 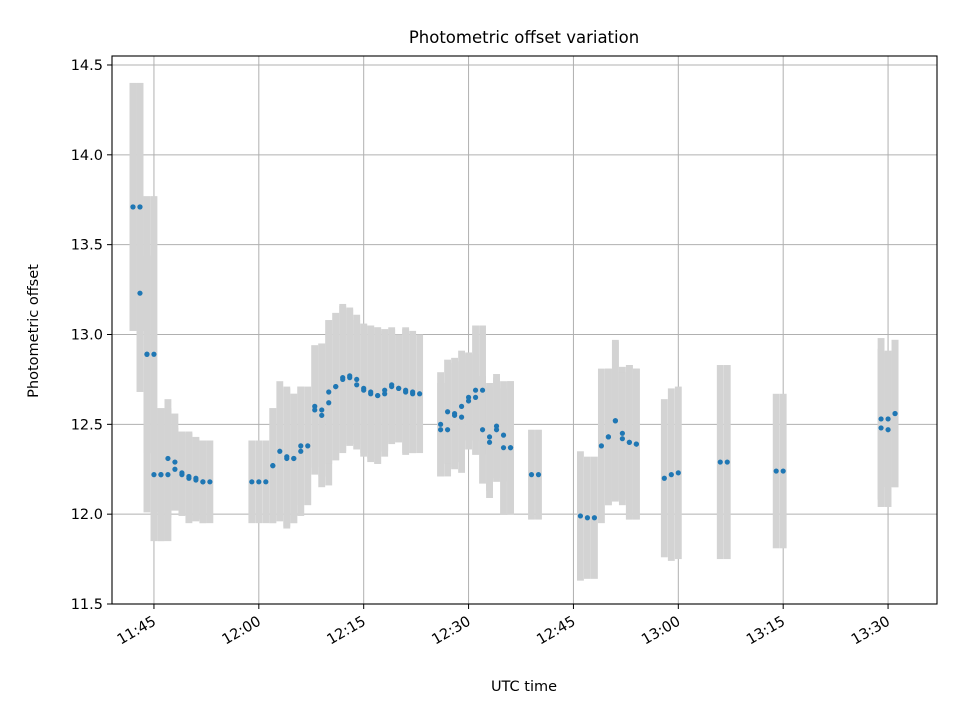 I want to click on y-tick-label: 14.0, so click(x=87, y=156).